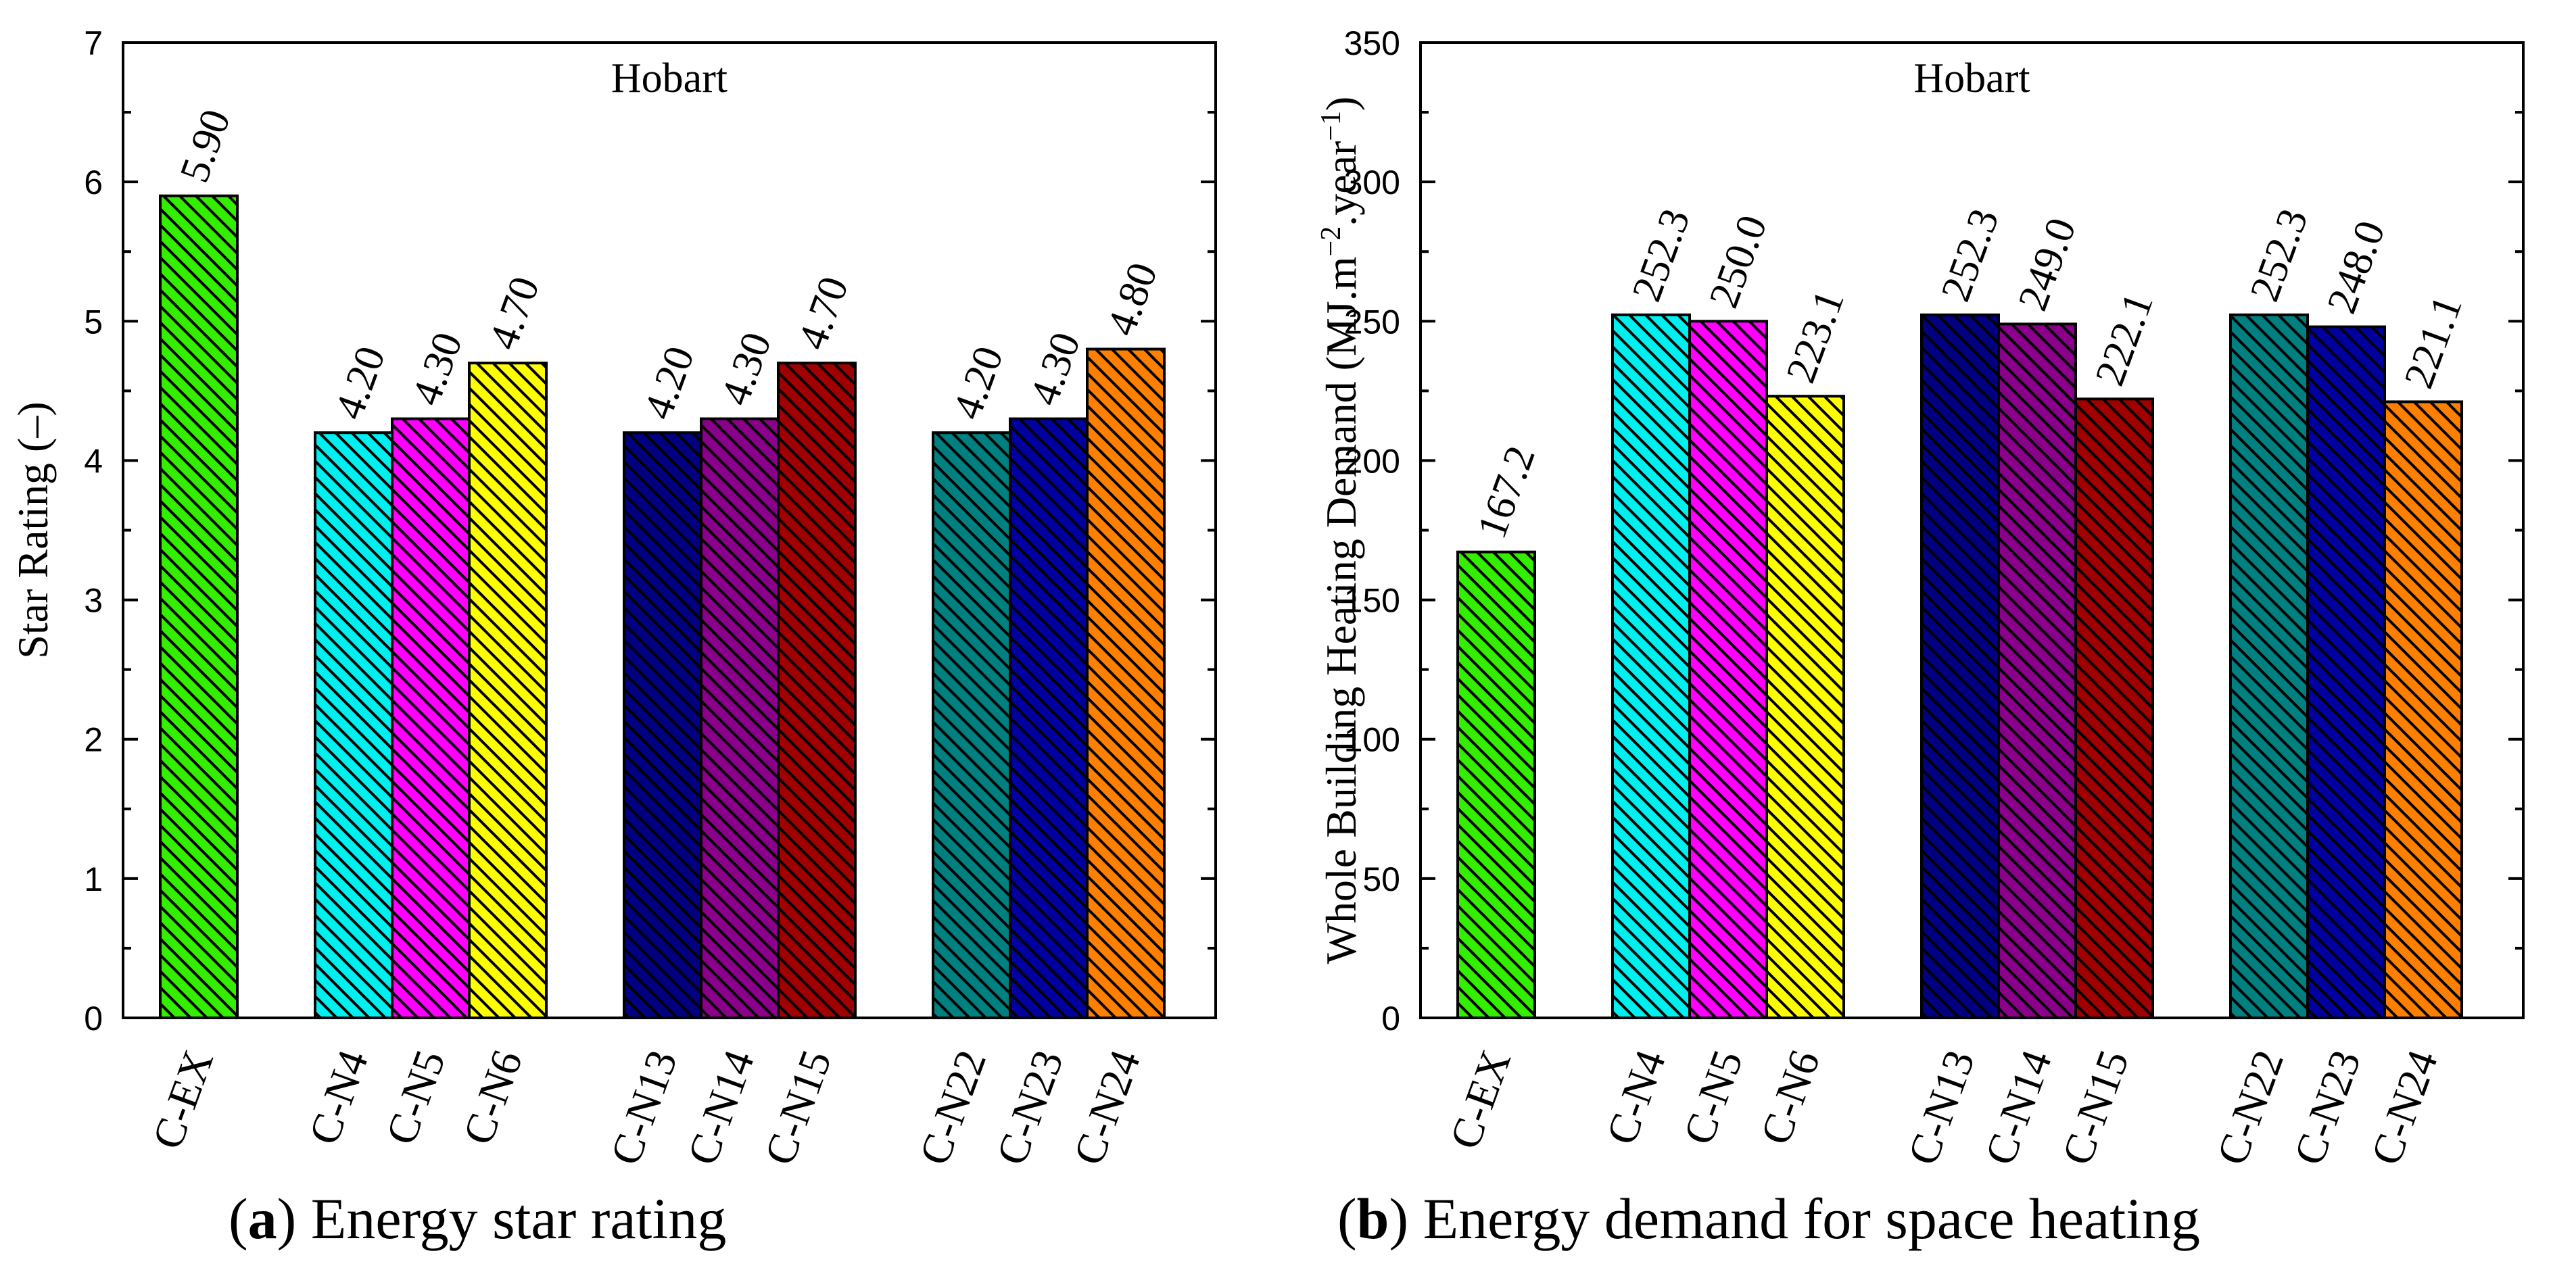 This screenshot has height=1272, width=2576. What do you see at coordinates (952, 1107) in the screenshot?
I see `chart-a-category-label: C-N22` at bounding box center [952, 1107].